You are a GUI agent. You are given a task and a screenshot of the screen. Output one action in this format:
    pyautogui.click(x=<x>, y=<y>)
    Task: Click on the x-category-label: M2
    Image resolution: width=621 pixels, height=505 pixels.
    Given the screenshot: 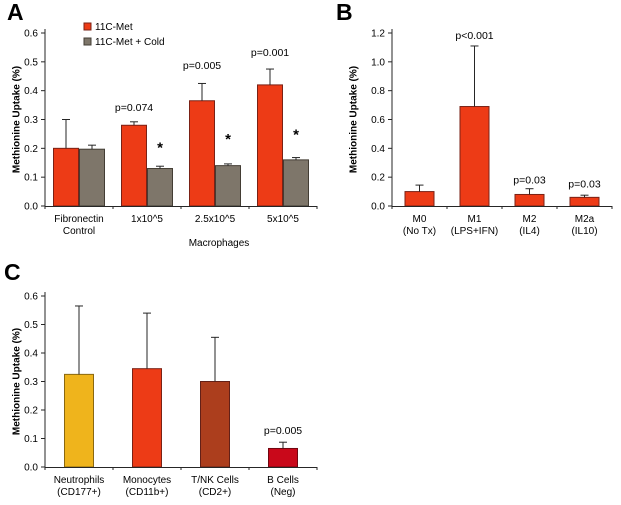 What is the action you would take?
    pyautogui.click(x=530, y=219)
    